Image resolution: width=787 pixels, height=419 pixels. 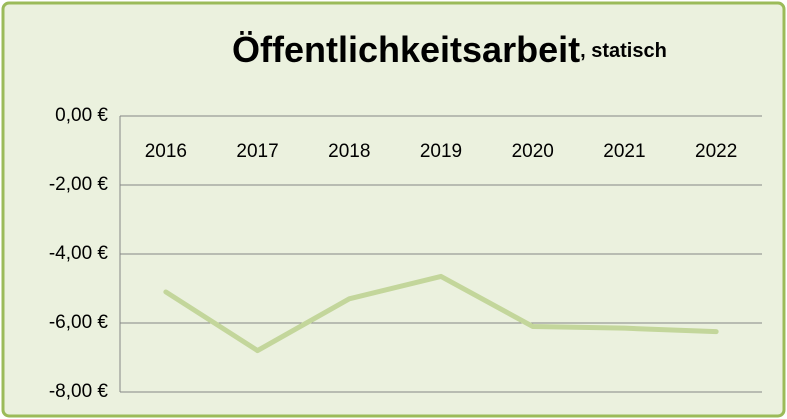 I want to click on x-tick-label: 2021, so click(x=624, y=151).